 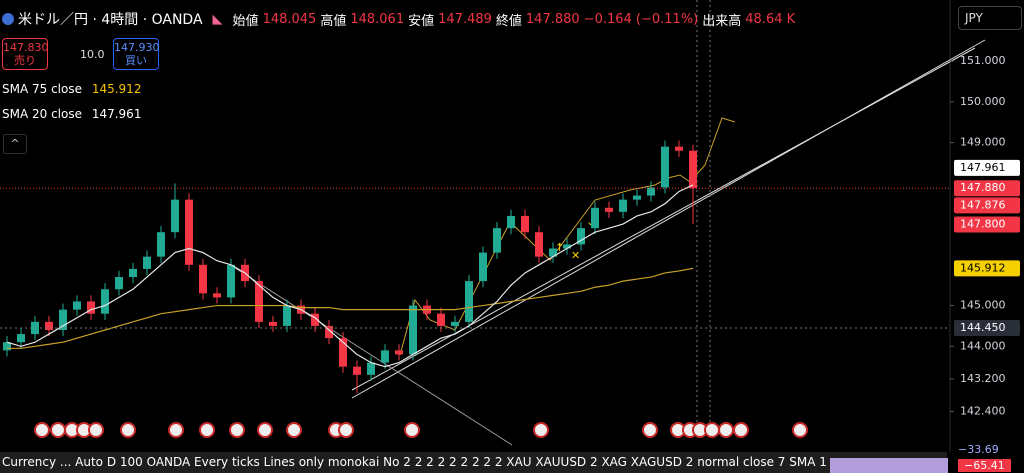 I want to click on indicator-legend: SMA 75 close 145.912, so click(x=71, y=89).